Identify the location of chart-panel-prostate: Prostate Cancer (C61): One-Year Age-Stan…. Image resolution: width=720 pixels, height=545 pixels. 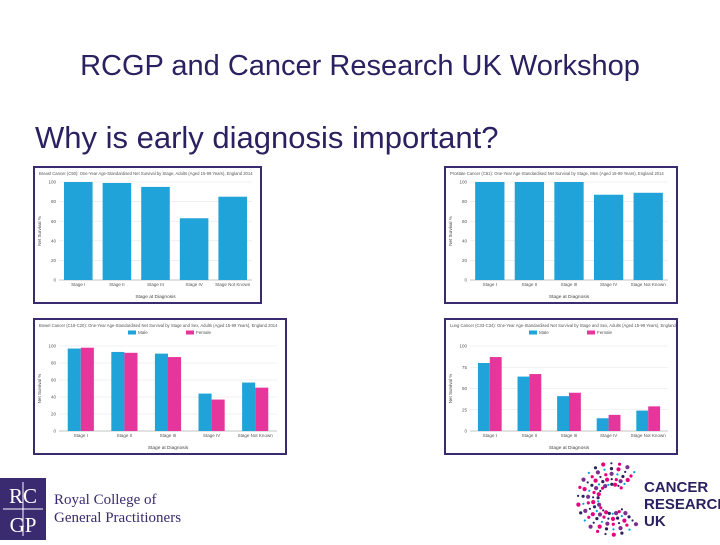
(561, 235).